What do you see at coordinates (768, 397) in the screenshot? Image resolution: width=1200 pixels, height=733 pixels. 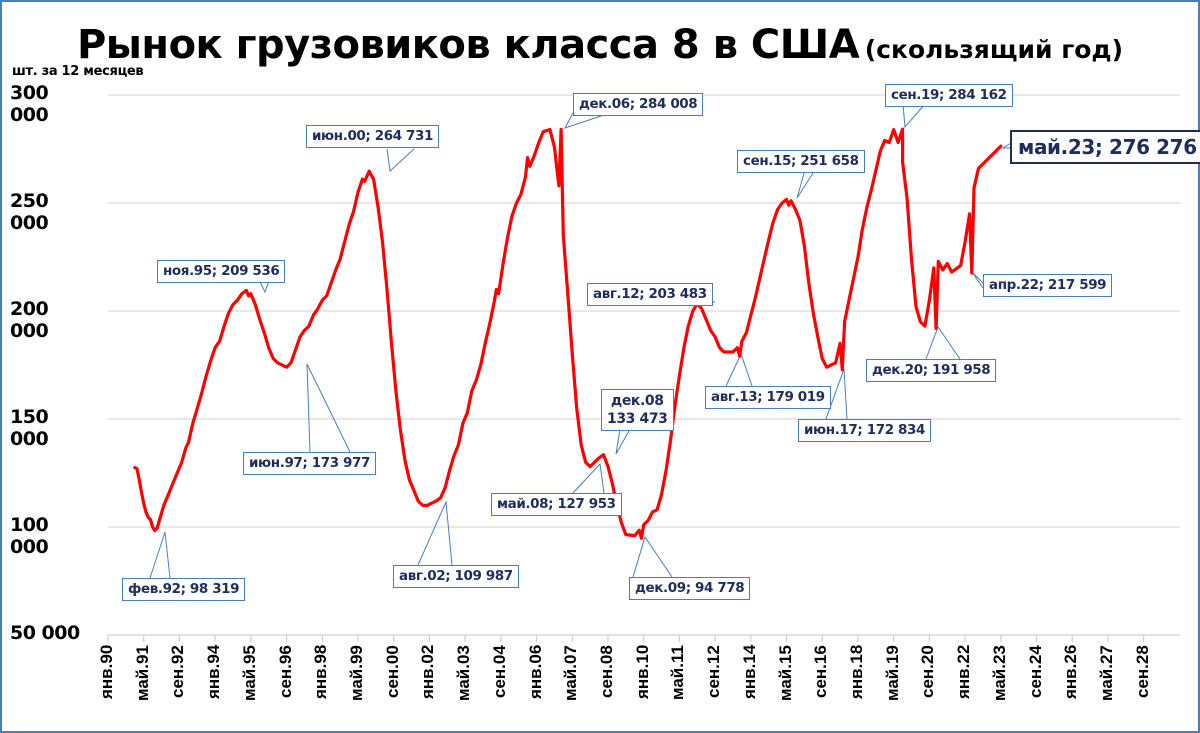 I see `label-aug13: авг.13; 179 019` at bounding box center [768, 397].